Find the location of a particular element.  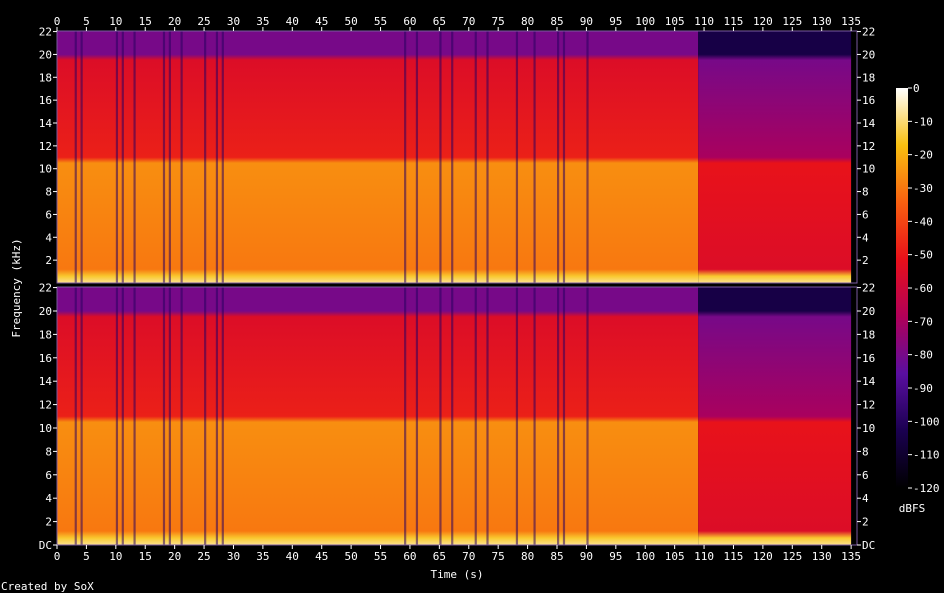

colorbar-tick-label: -10 is located at coordinates (923, 121).